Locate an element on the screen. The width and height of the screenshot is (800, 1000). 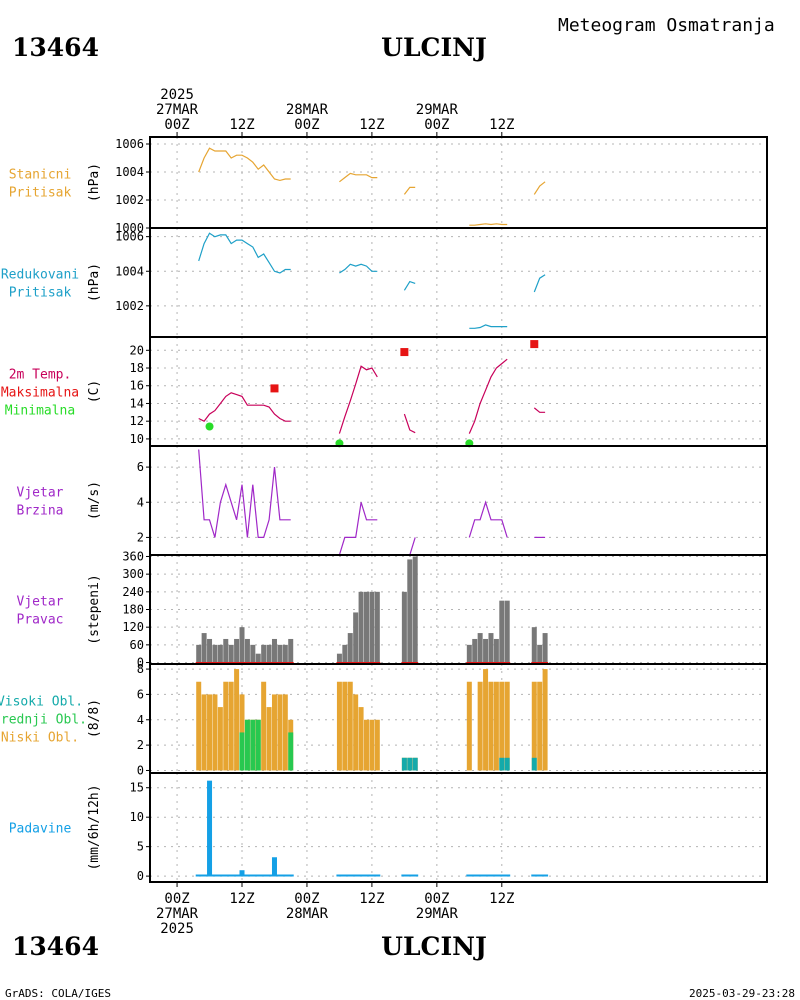
y-tick-label: 2 is located at coordinates (140, 745).